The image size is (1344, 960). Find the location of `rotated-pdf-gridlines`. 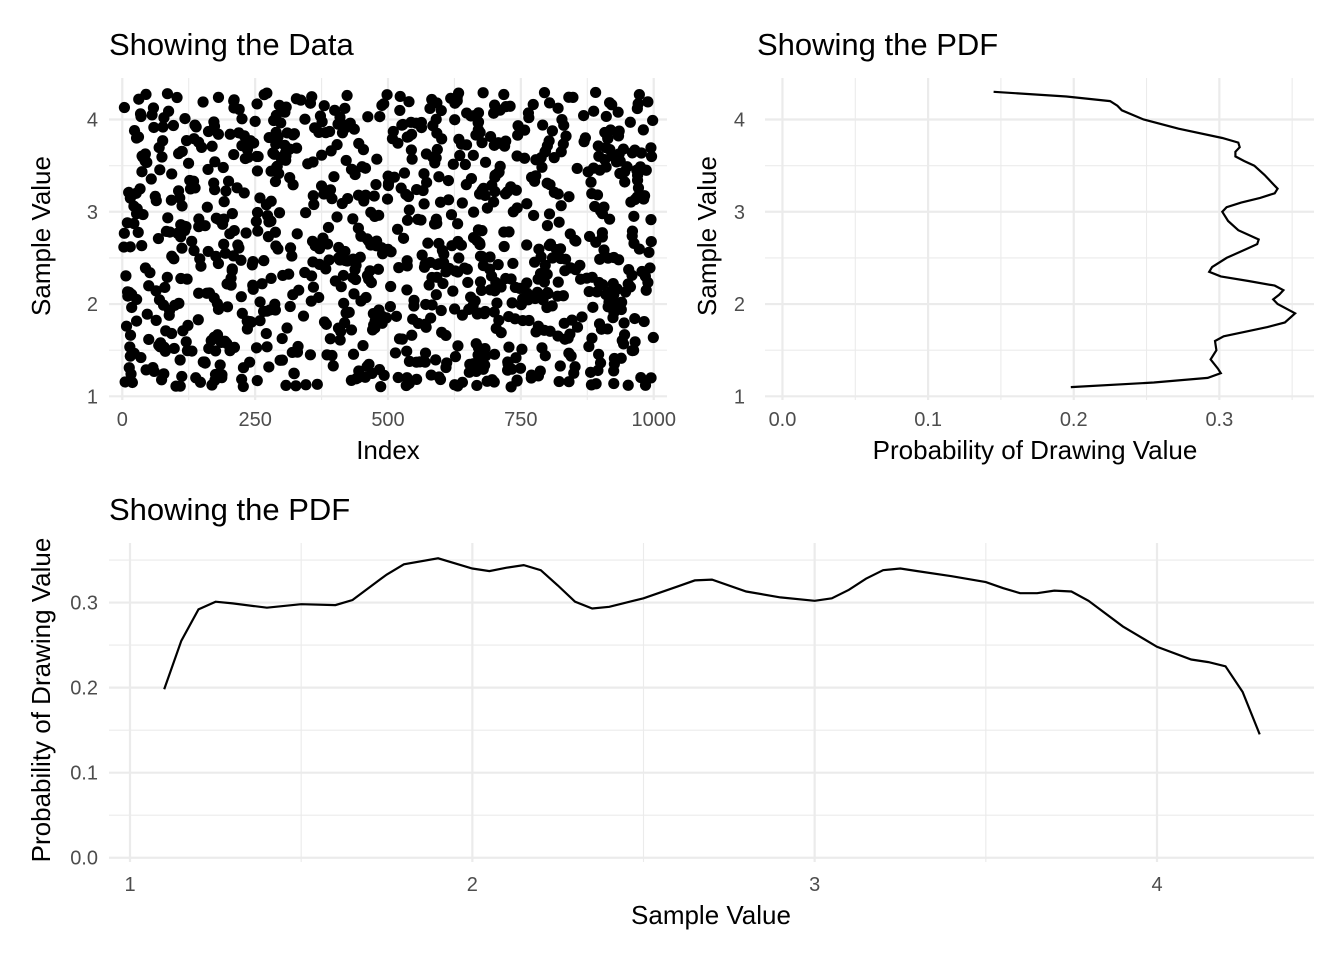

rotated-pdf-gridlines is located at coordinates (1039, 239).